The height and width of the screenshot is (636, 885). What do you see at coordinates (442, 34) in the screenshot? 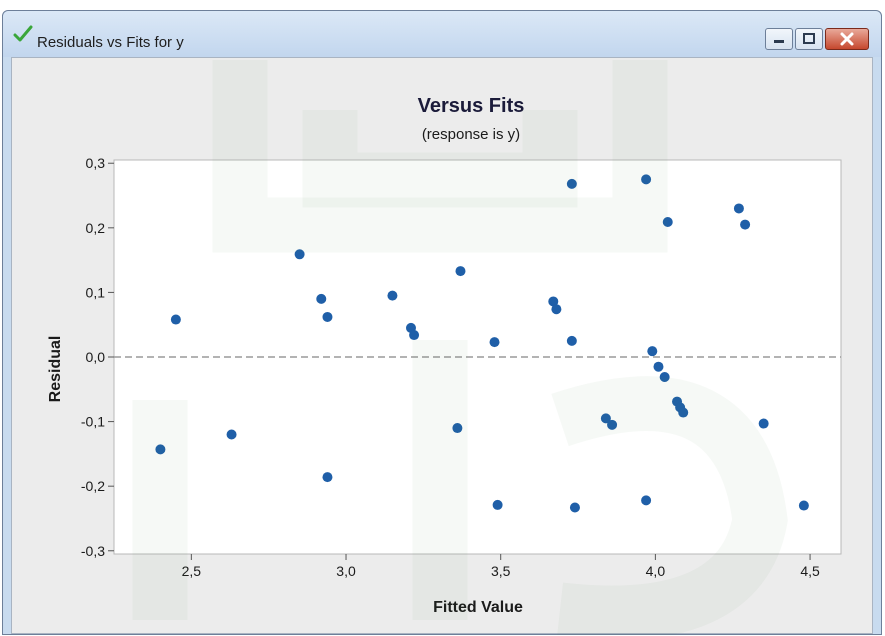
I see `window-titlebar: Residuals vs Fits for y` at bounding box center [442, 34].